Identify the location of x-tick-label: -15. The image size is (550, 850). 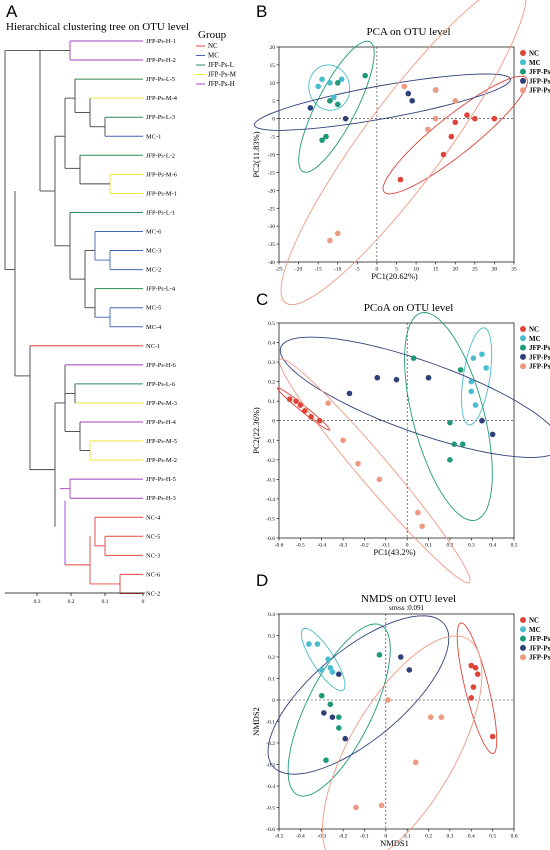
(318, 270).